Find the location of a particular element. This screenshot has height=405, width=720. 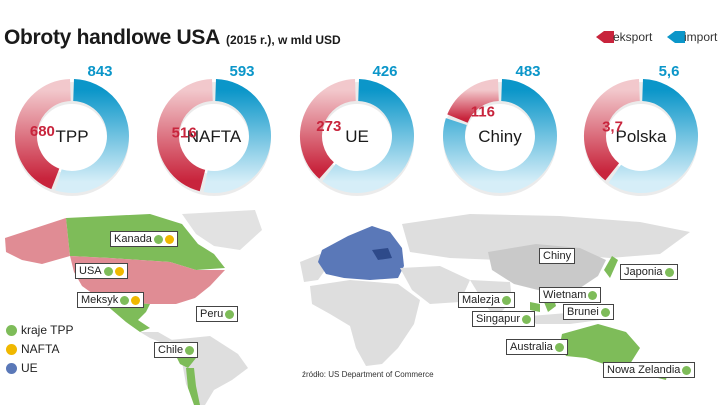

donut-name-polska: Polska is located at coordinates (641, 136).